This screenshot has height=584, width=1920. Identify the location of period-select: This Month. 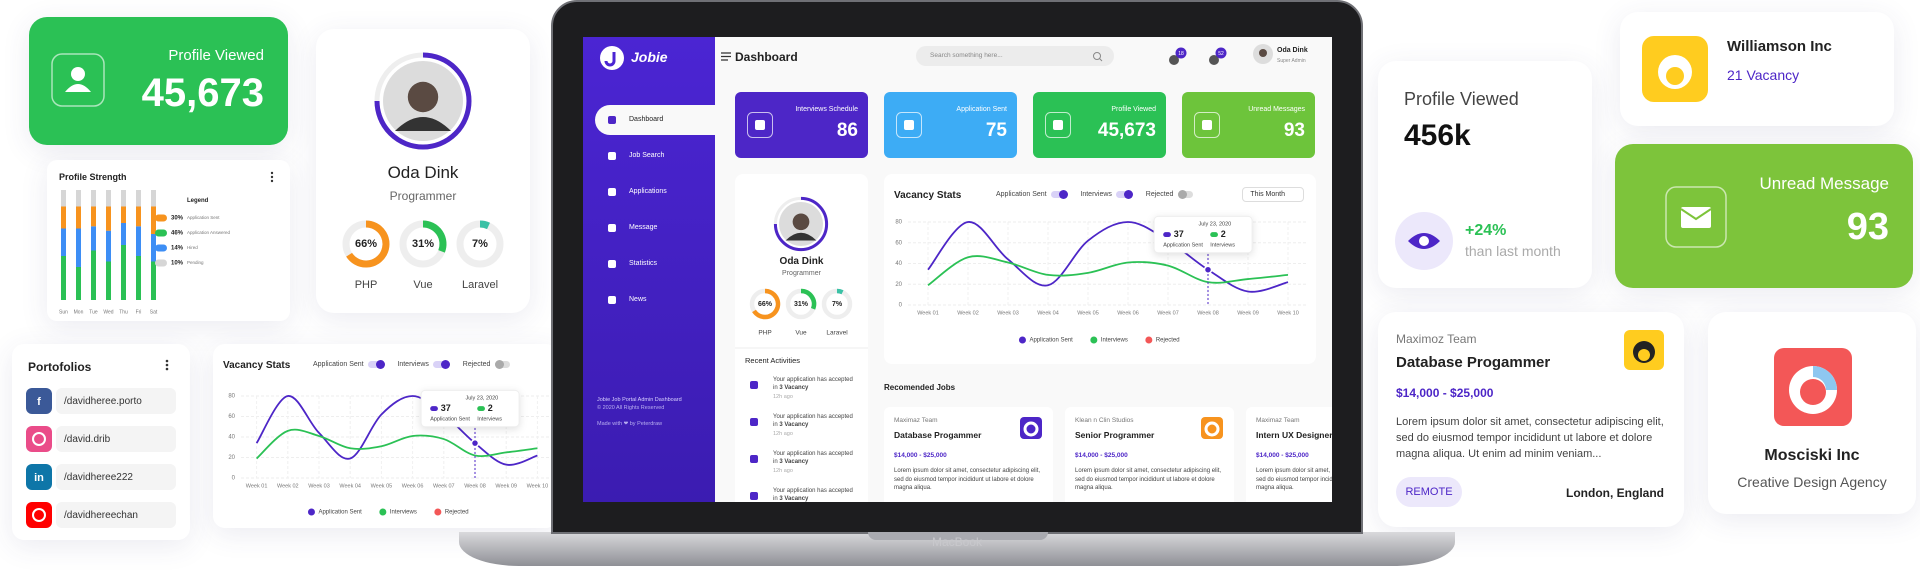
(1273, 194).